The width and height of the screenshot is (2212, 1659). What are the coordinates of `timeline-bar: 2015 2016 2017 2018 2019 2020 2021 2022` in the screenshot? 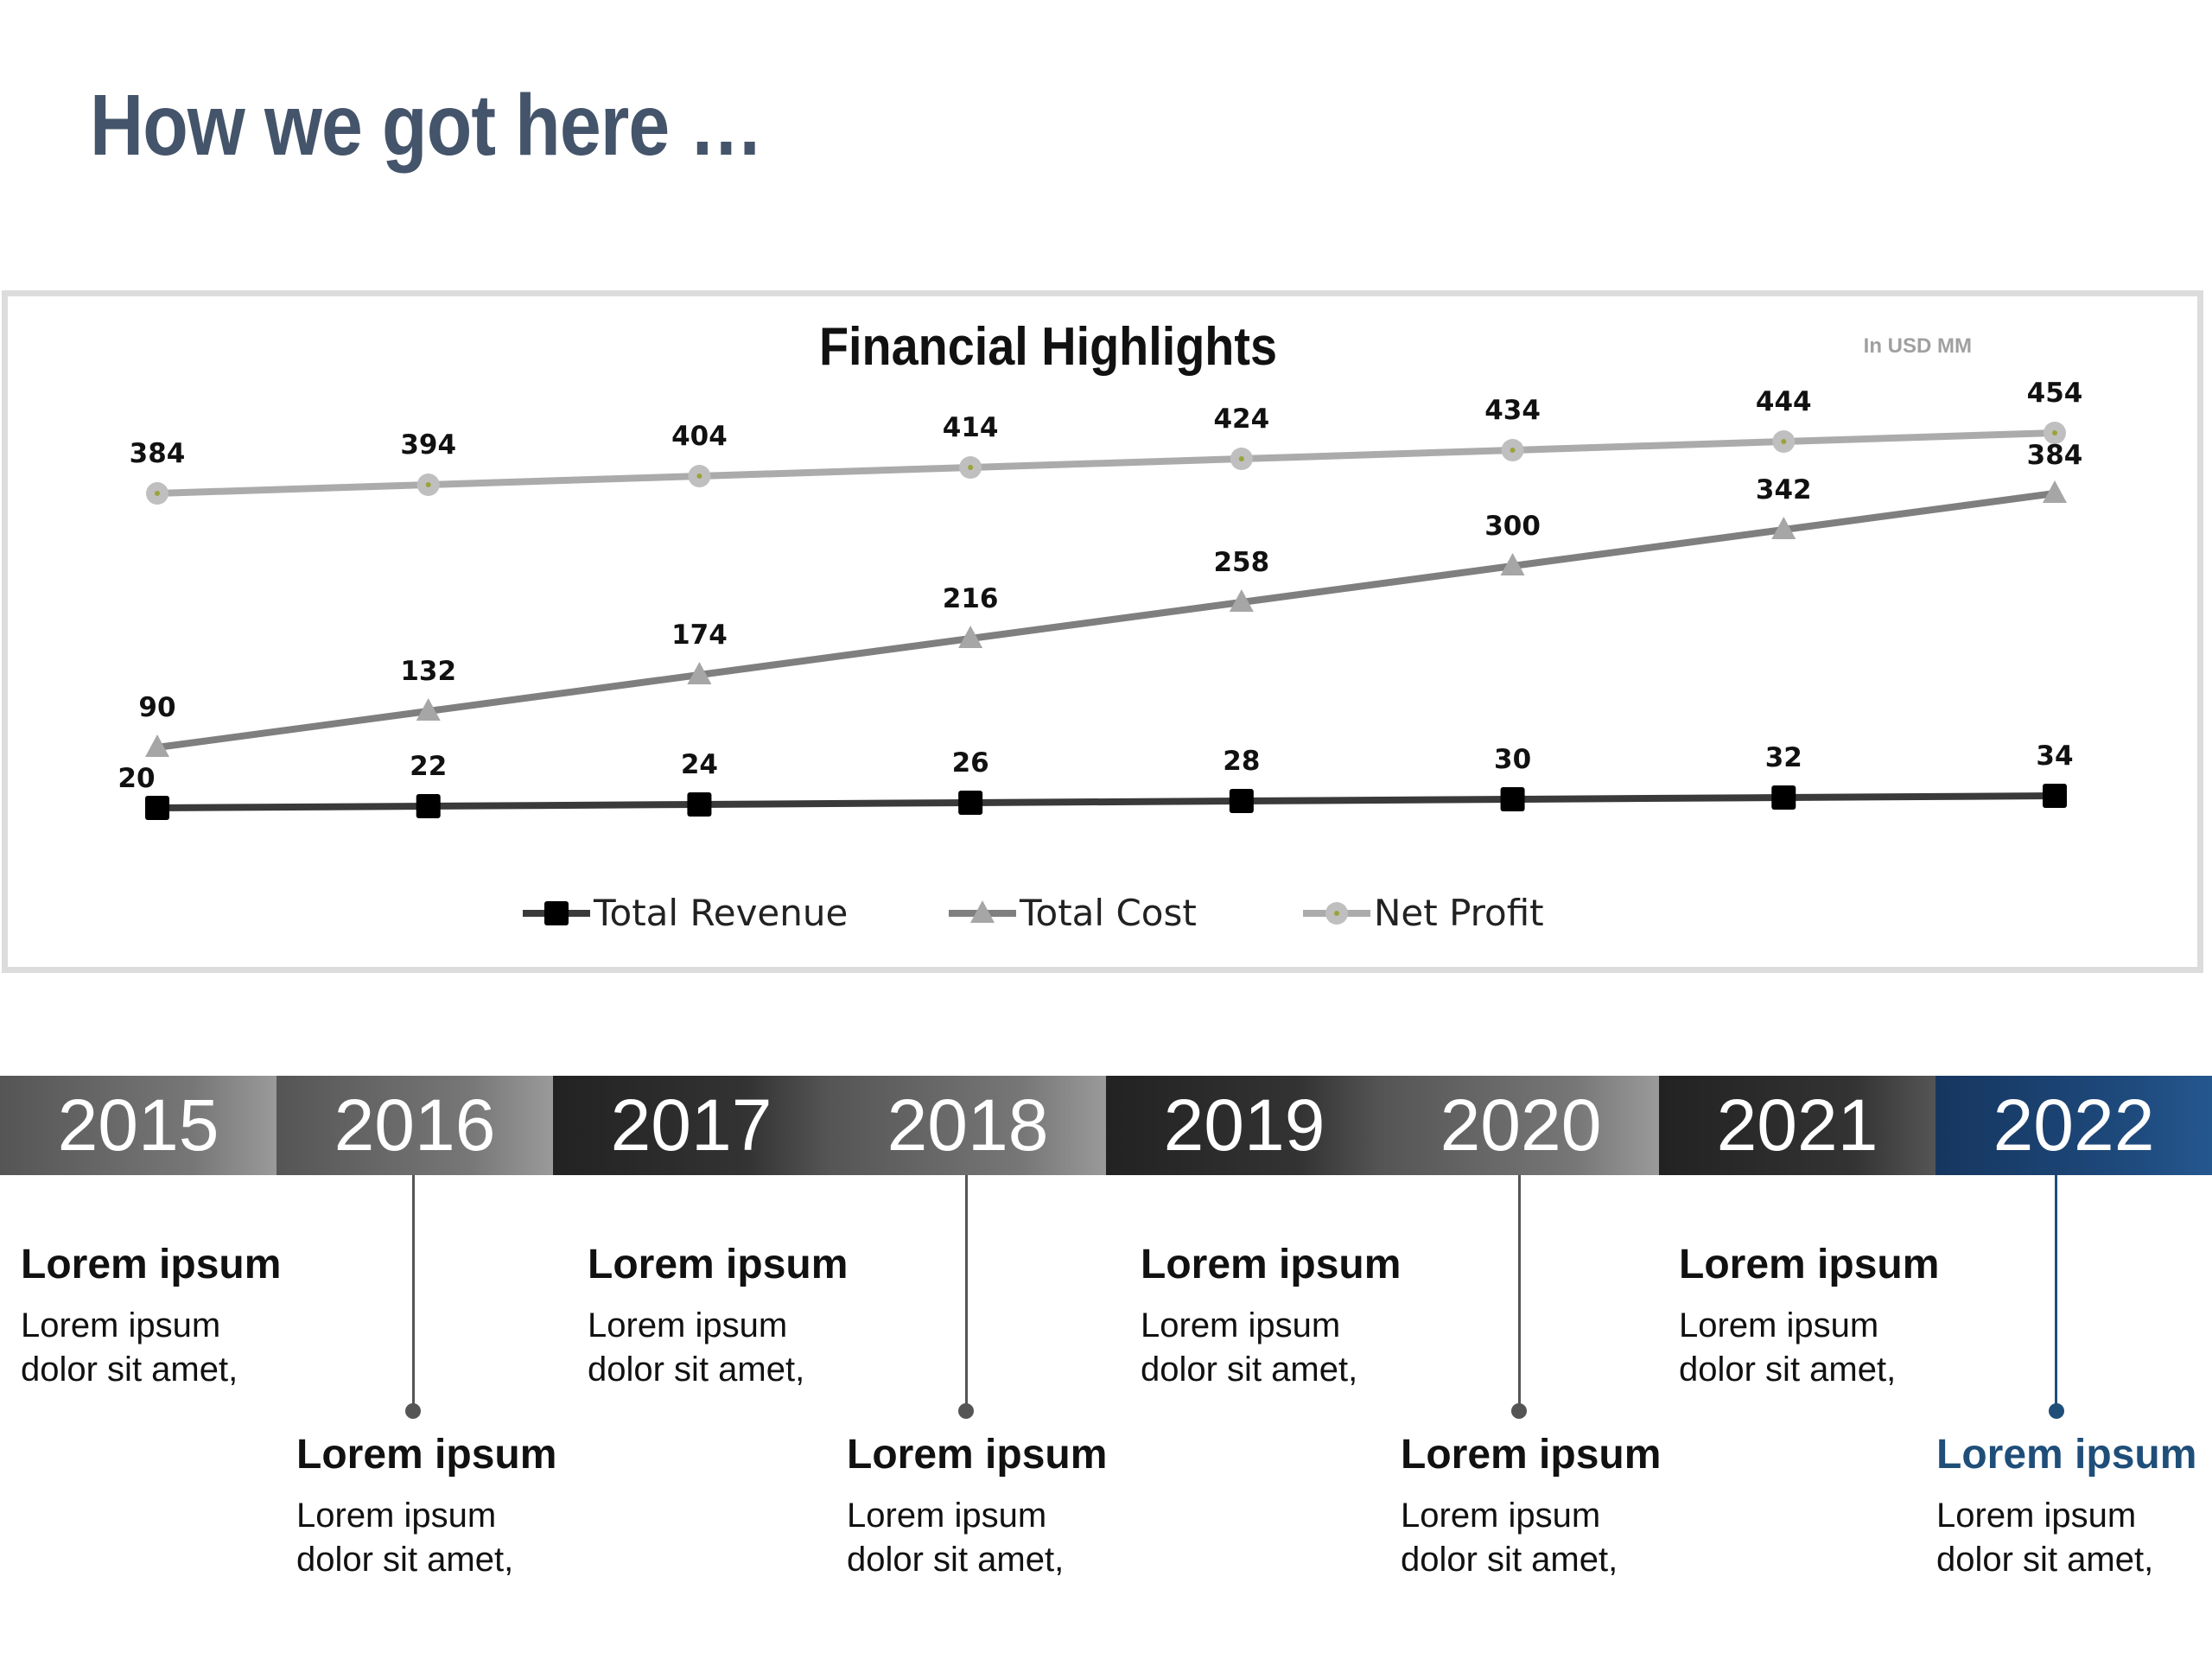 It's located at (1106, 1125).